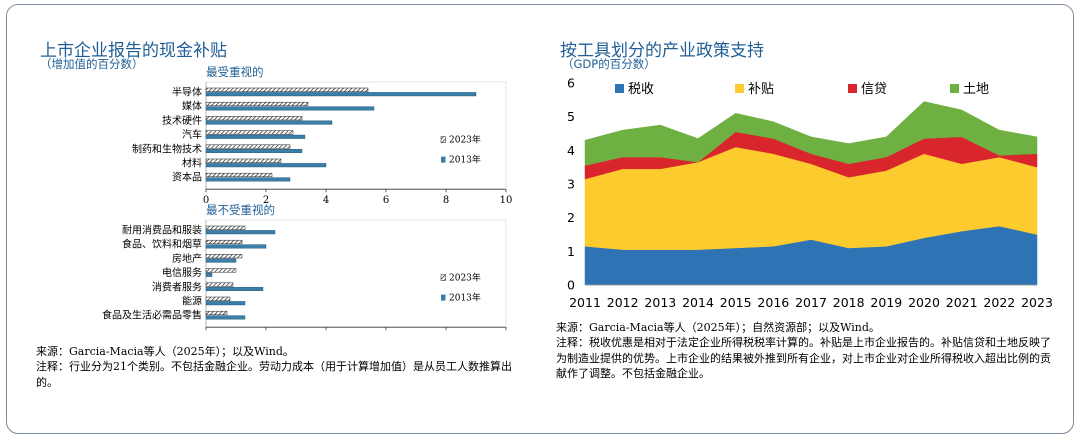 This screenshot has height=440, width=1080. I want to click on y-tick-label: 5, so click(571, 116).